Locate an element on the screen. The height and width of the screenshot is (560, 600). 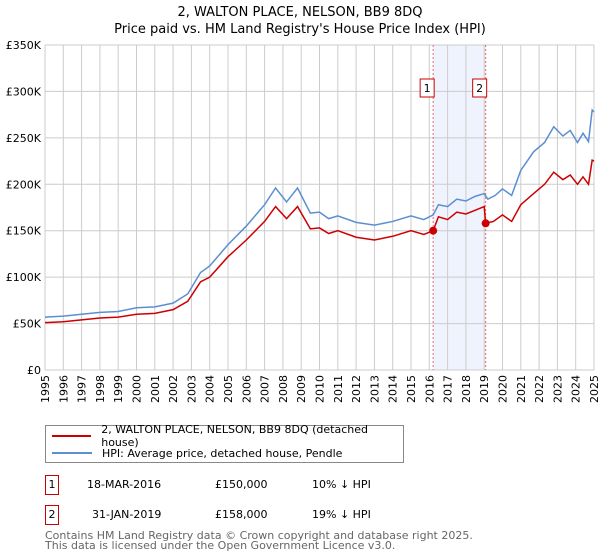
x-tick-label: 2009 is located at coordinates (301, 389).